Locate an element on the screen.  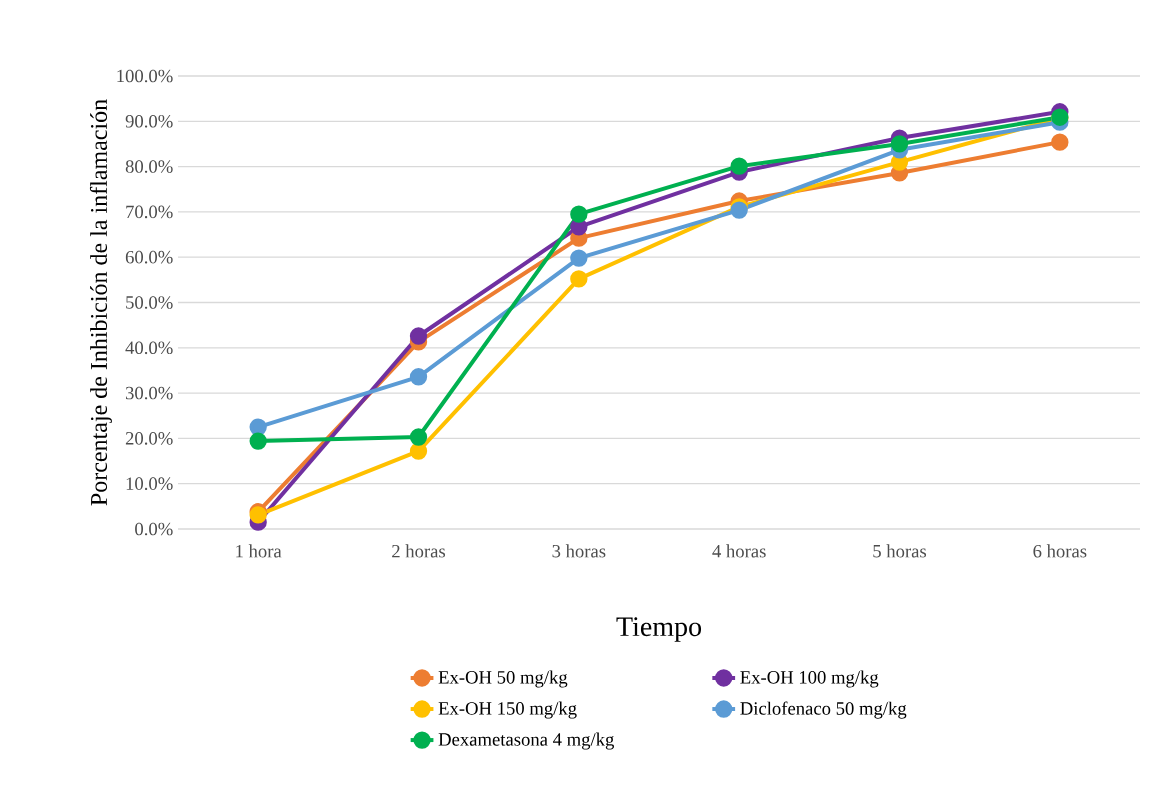
x-tick-label: 1 hora is located at coordinates (259, 551).